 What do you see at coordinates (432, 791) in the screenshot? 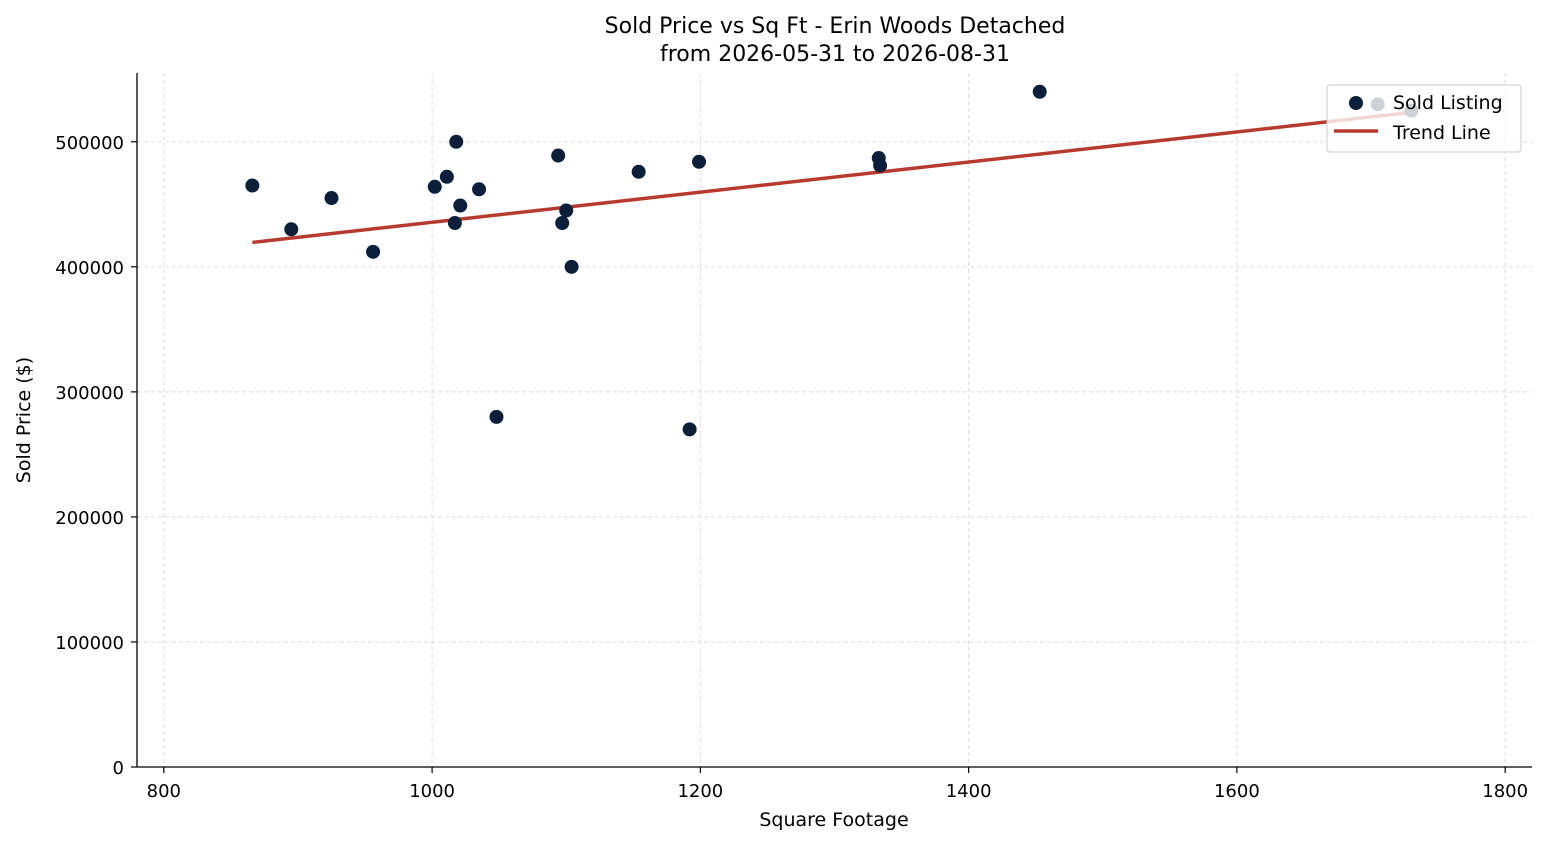
I see `x-tick-label: 1000` at bounding box center [432, 791].